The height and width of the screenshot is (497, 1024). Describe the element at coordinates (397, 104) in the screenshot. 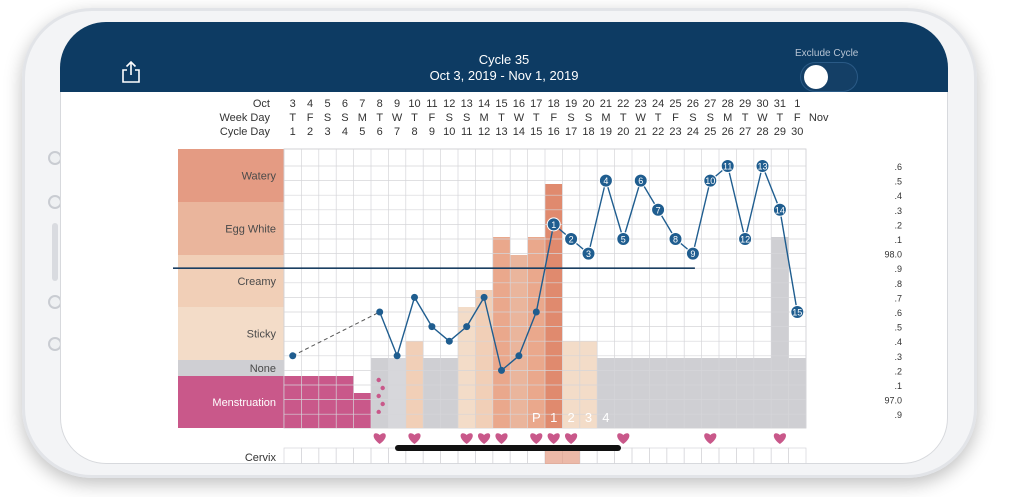

I see `calendar-day-label: 9` at that location.